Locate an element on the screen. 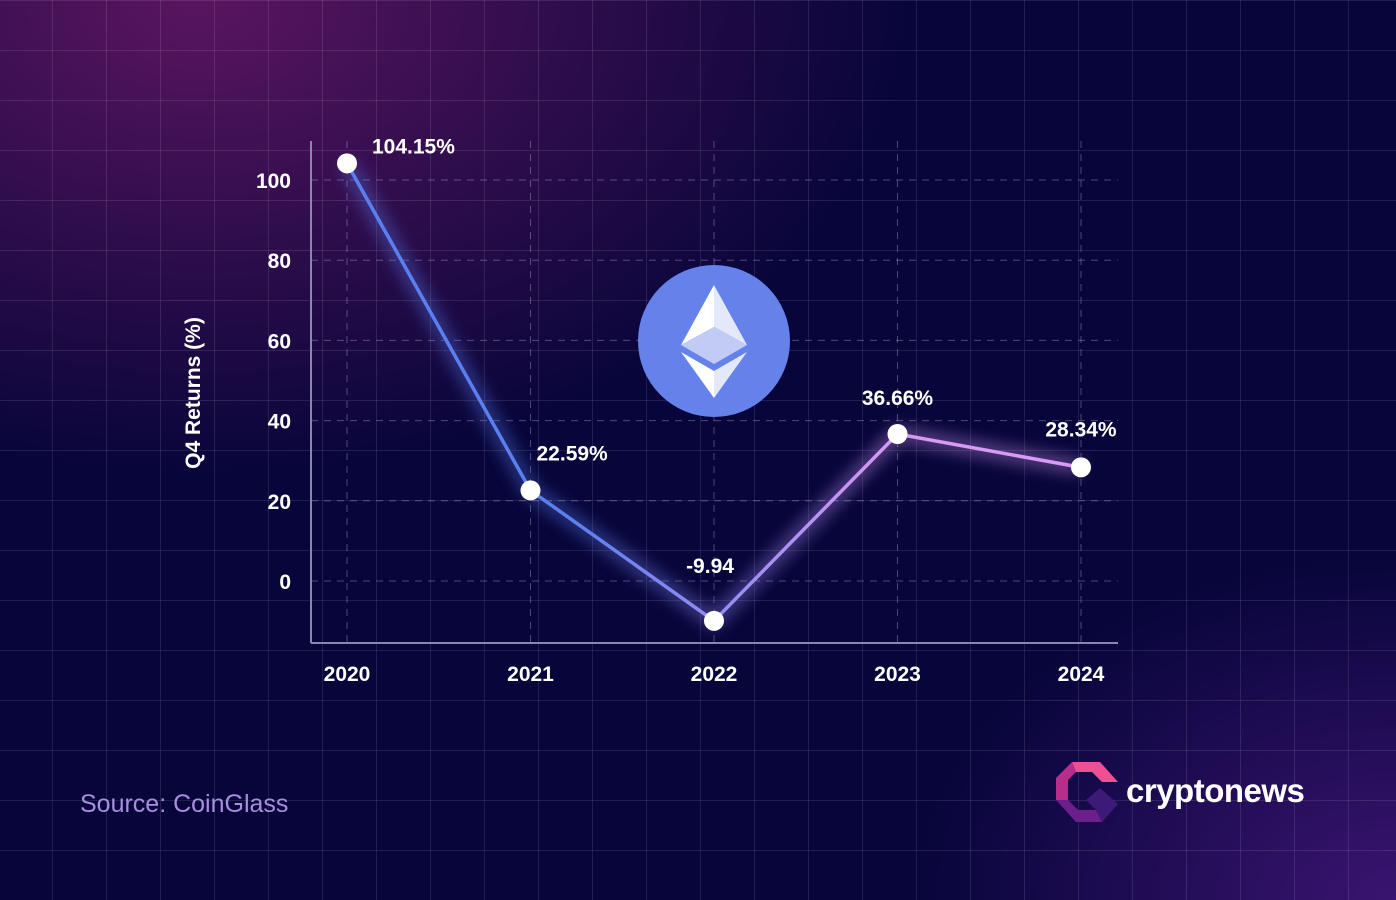 The image size is (1396, 900). source-caption: Source: CoinGlass is located at coordinates (184, 804).